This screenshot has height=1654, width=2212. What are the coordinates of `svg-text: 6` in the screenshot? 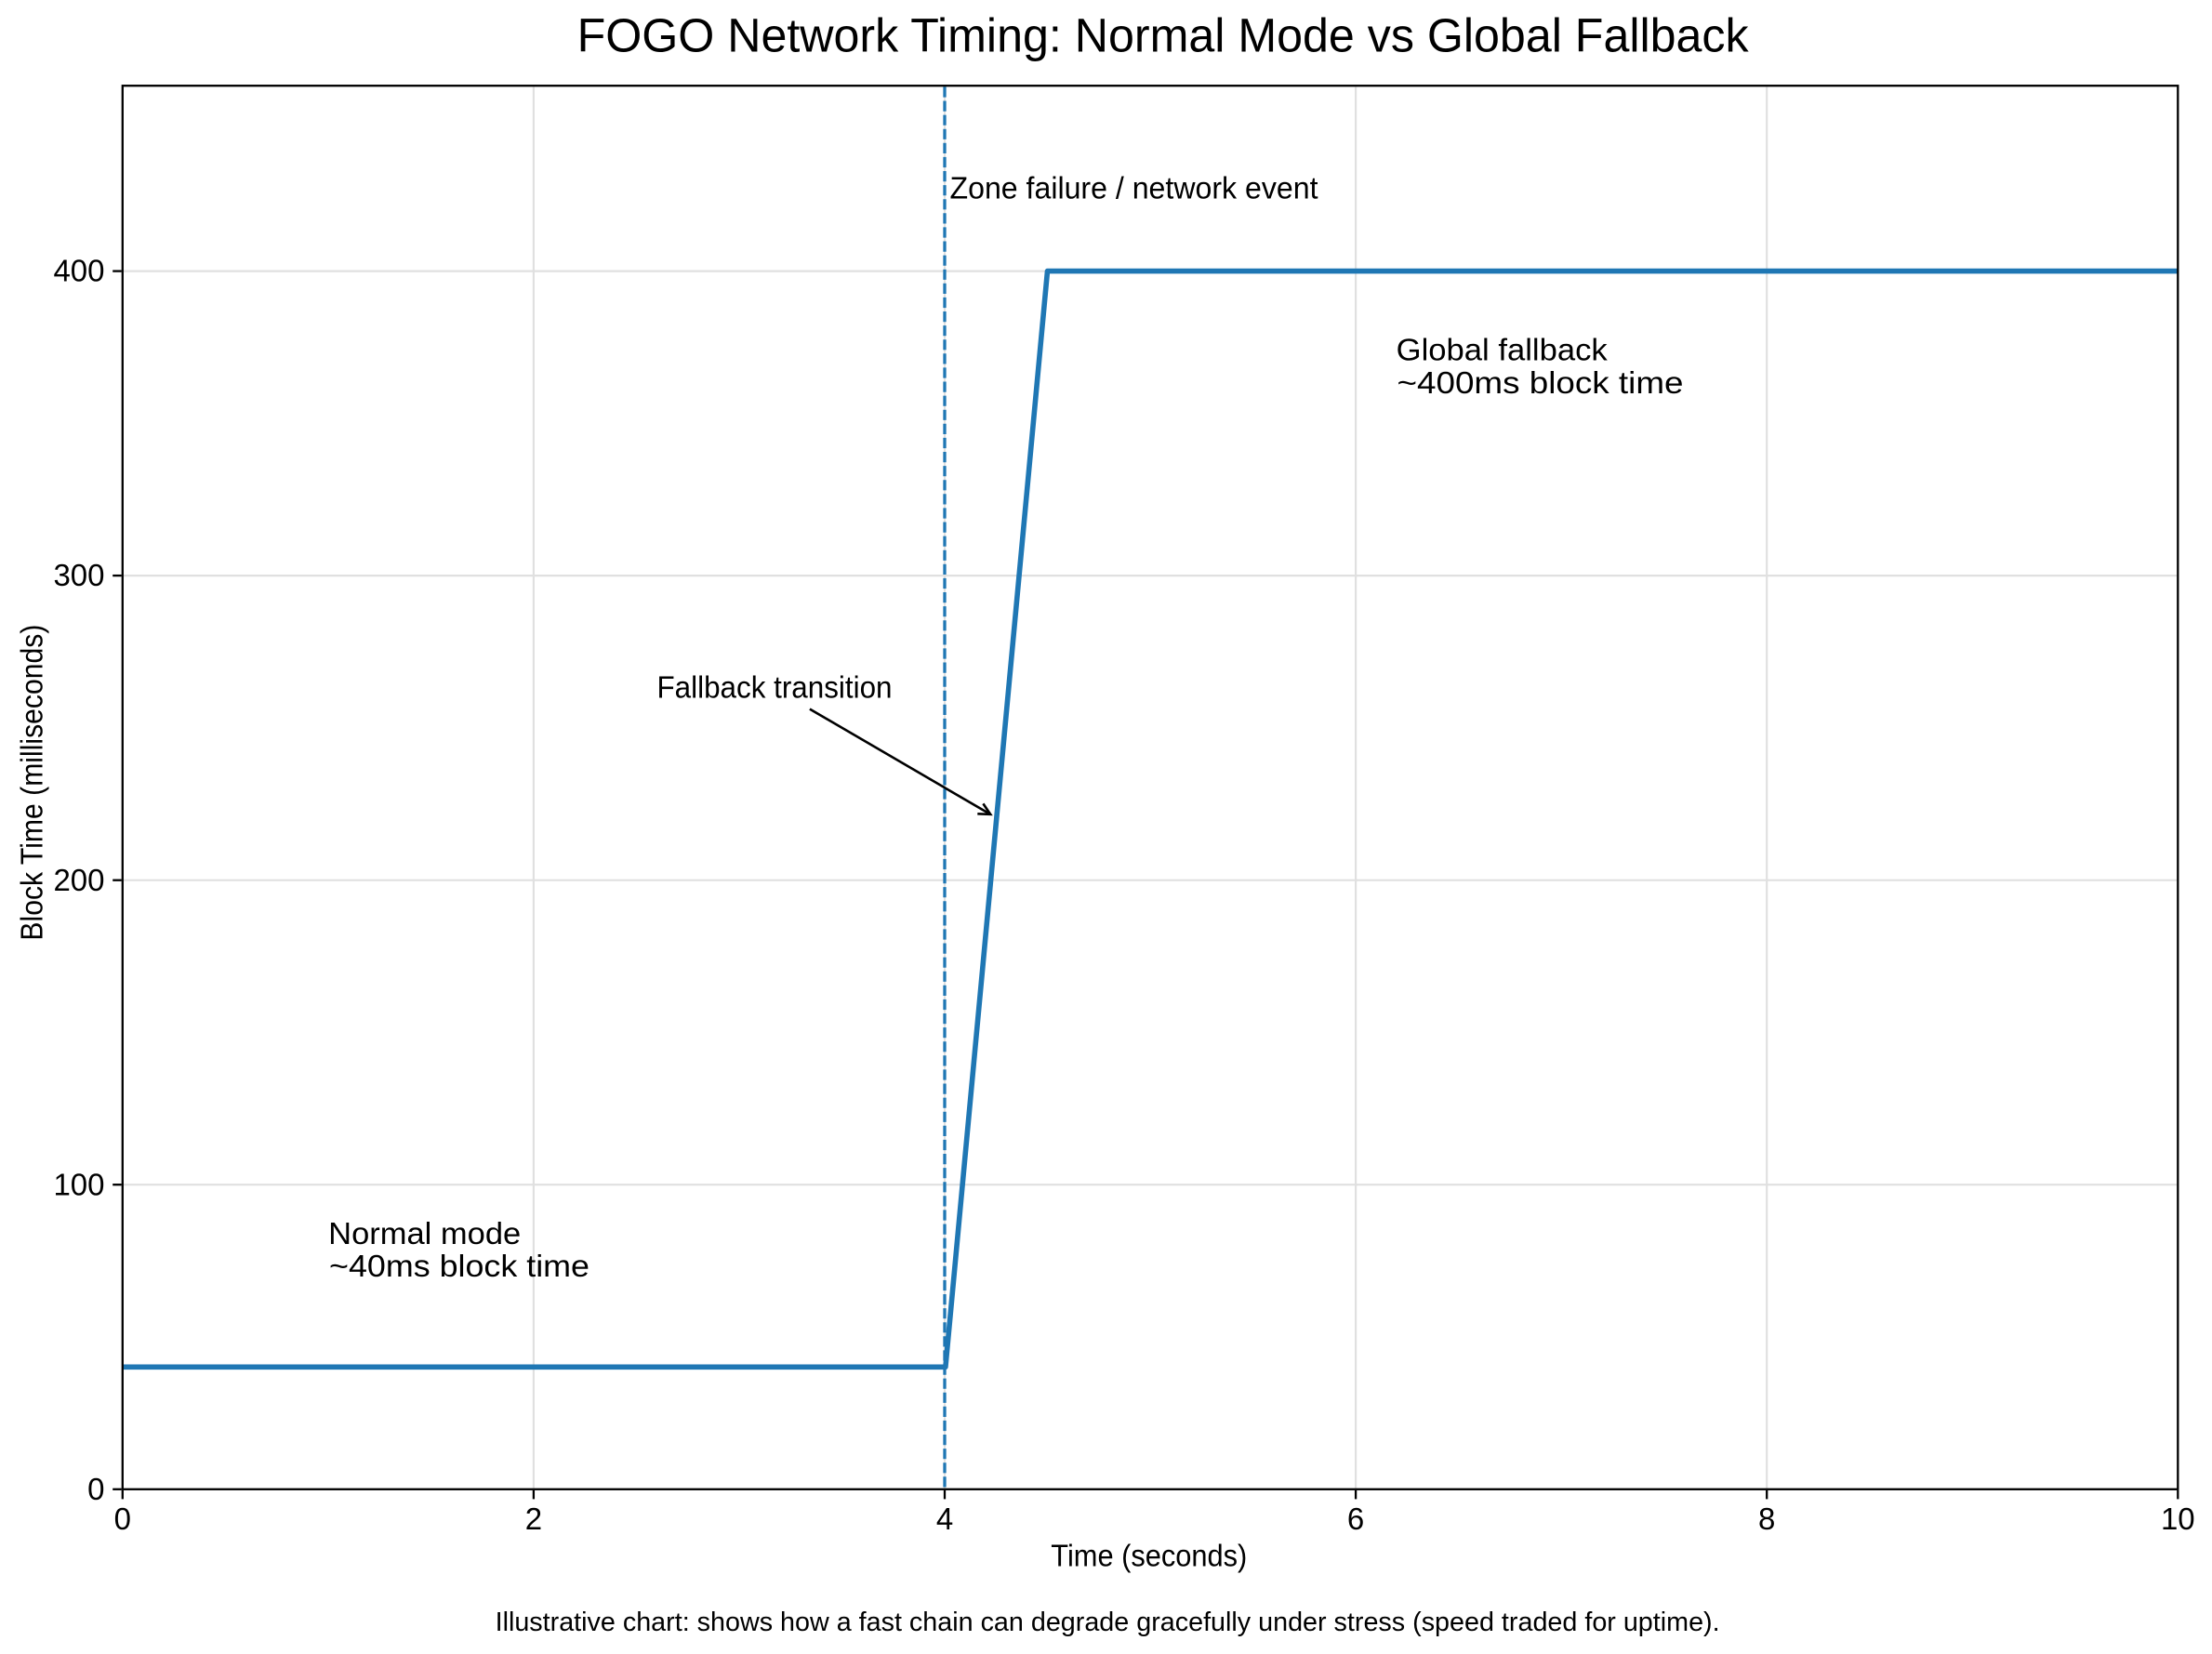 It's located at (1355, 1519).